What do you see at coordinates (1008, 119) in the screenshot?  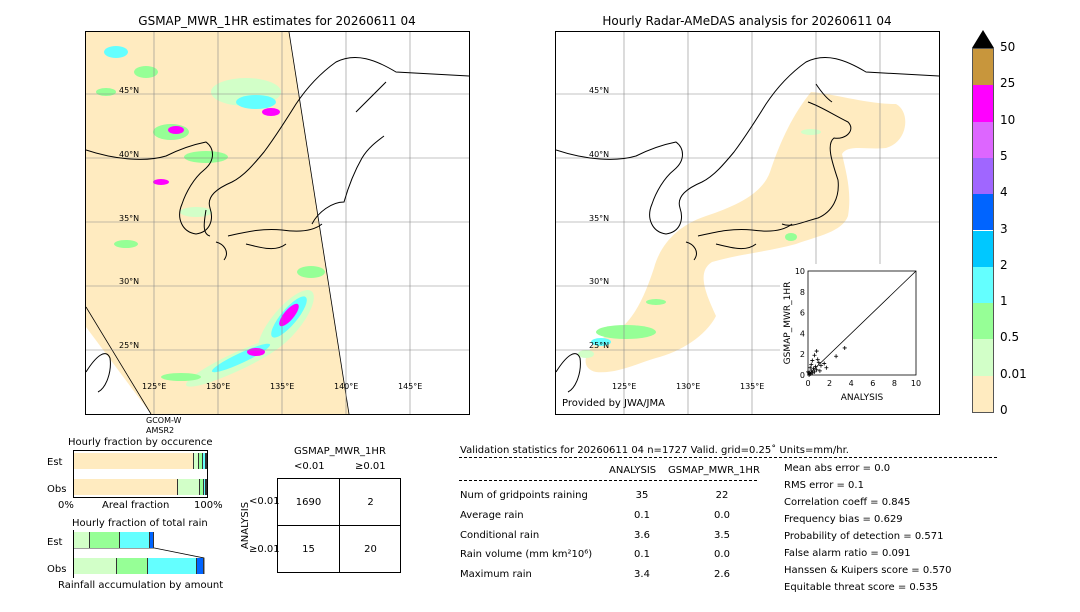 I see `colorbar-label: 10` at bounding box center [1008, 119].